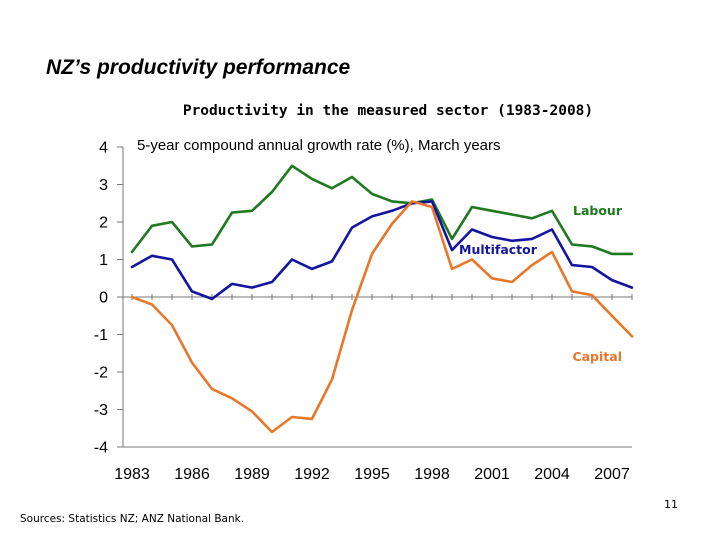  What do you see at coordinates (552, 474) in the screenshot?
I see `x-tick-label: 2004` at bounding box center [552, 474].